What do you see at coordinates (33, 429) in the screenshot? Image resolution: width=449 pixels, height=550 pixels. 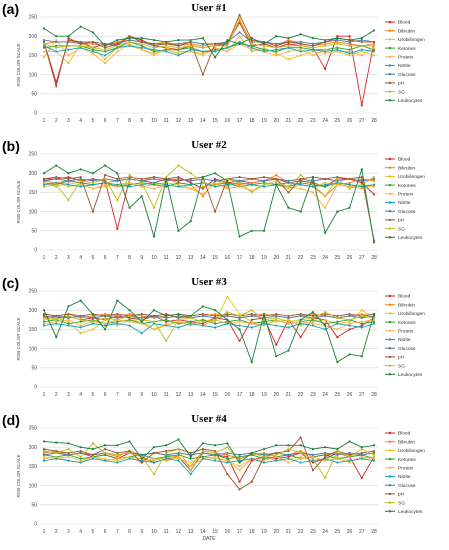 I see `y-tick-label: 250` at bounding box center [33, 429].